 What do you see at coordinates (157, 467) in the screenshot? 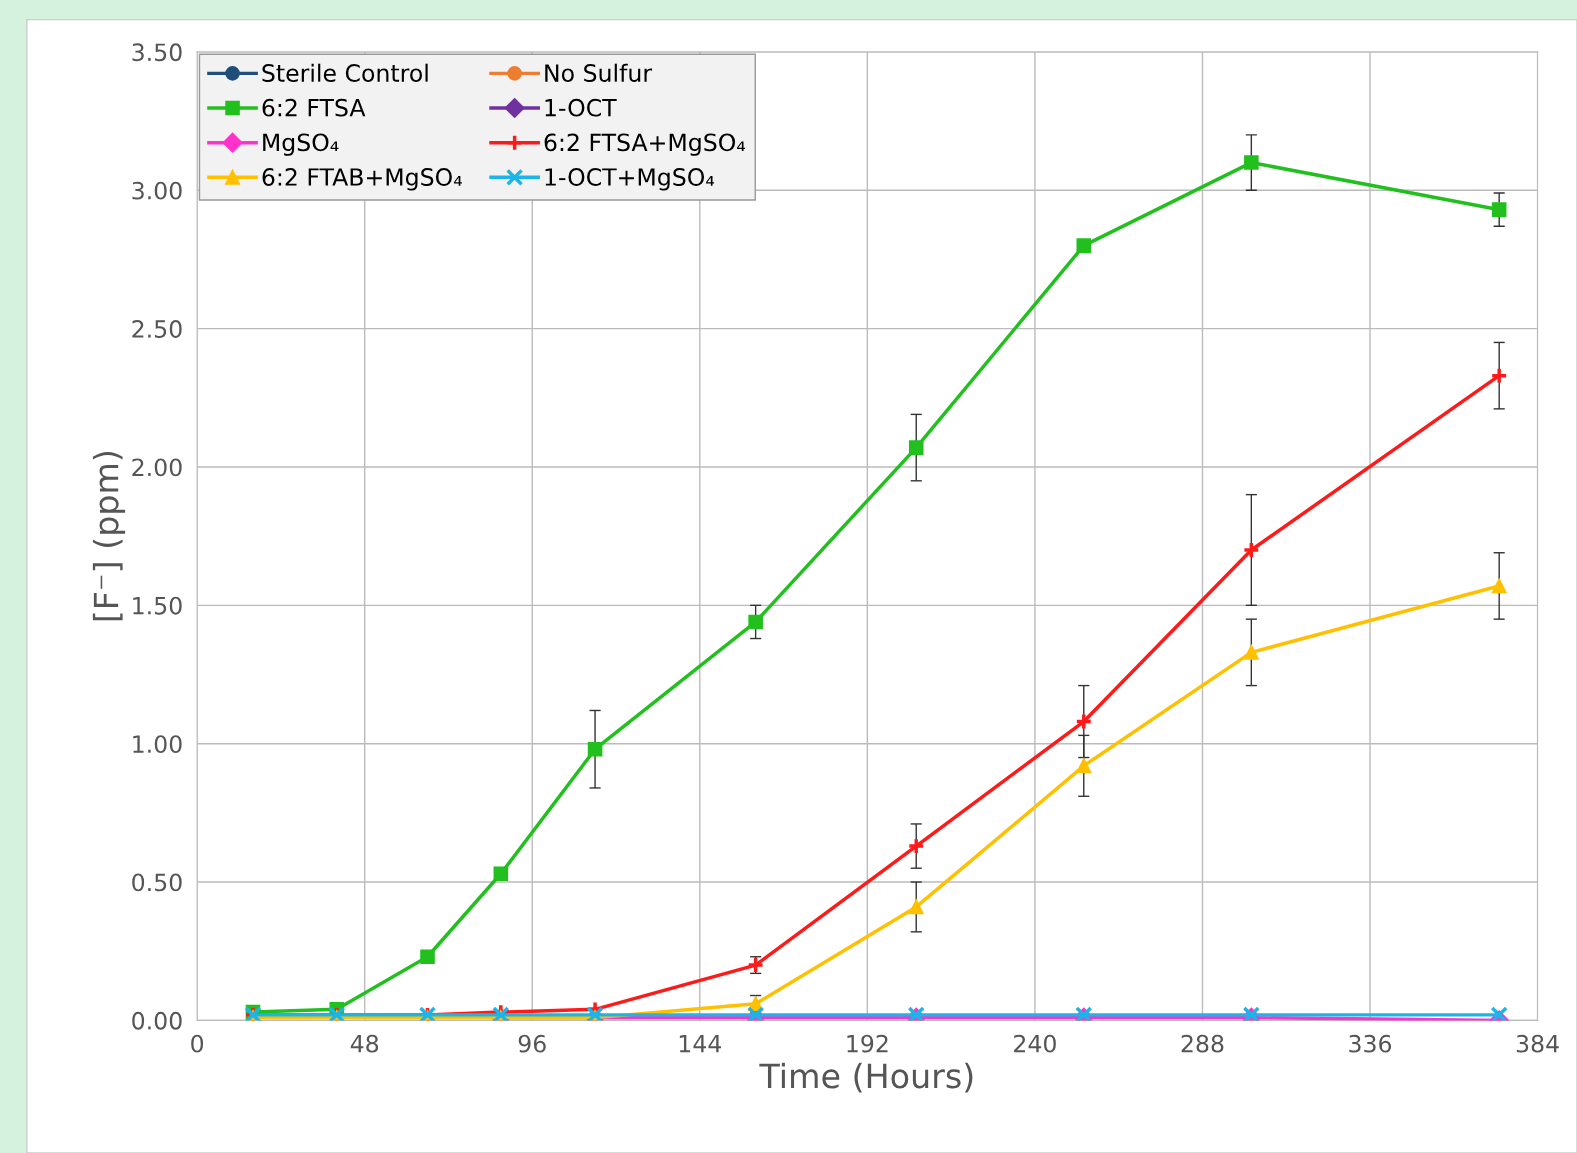
I see `y-tick-label: 2.00` at bounding box center [157, 467].